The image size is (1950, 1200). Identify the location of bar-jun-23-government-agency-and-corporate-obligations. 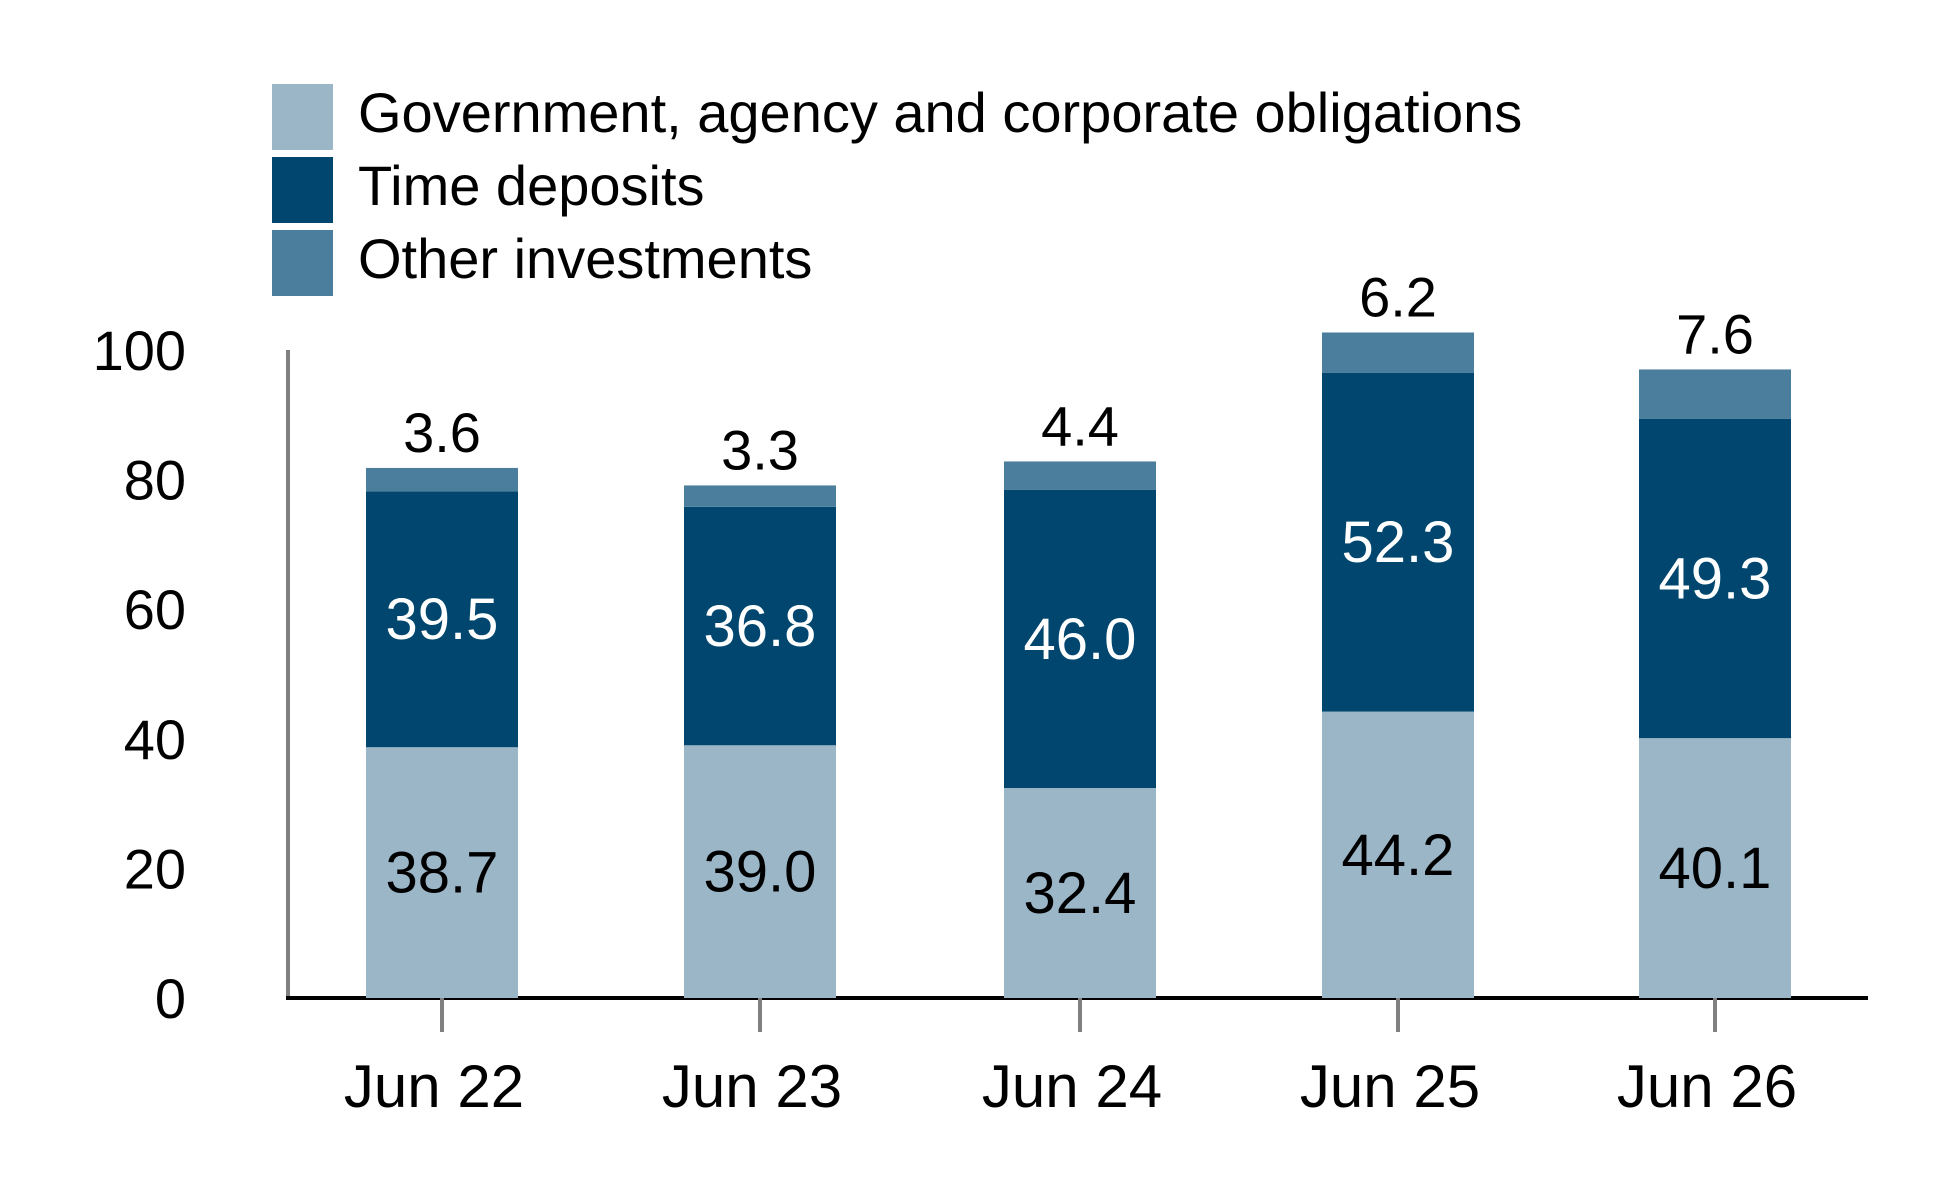
(760, 871).